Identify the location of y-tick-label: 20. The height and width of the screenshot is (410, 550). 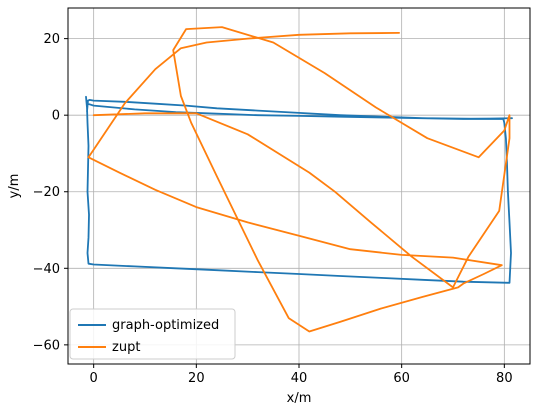
(51, 39).